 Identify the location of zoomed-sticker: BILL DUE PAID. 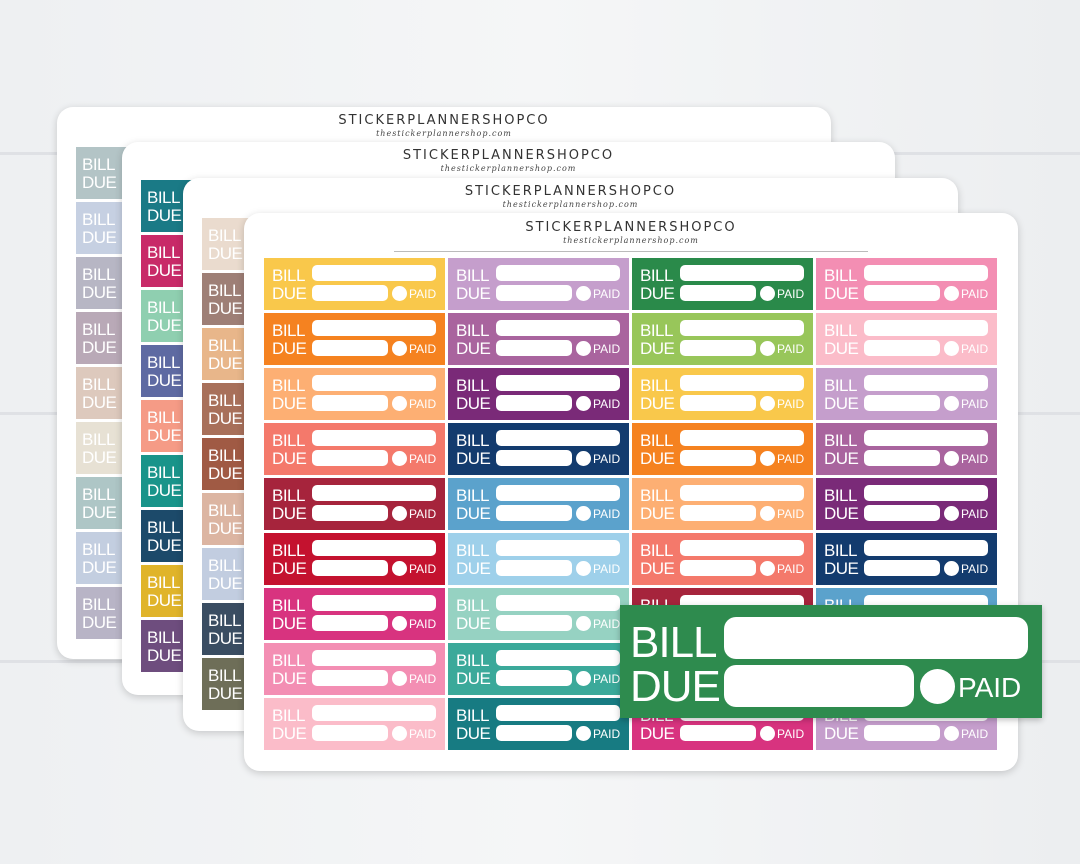
(831, 661).